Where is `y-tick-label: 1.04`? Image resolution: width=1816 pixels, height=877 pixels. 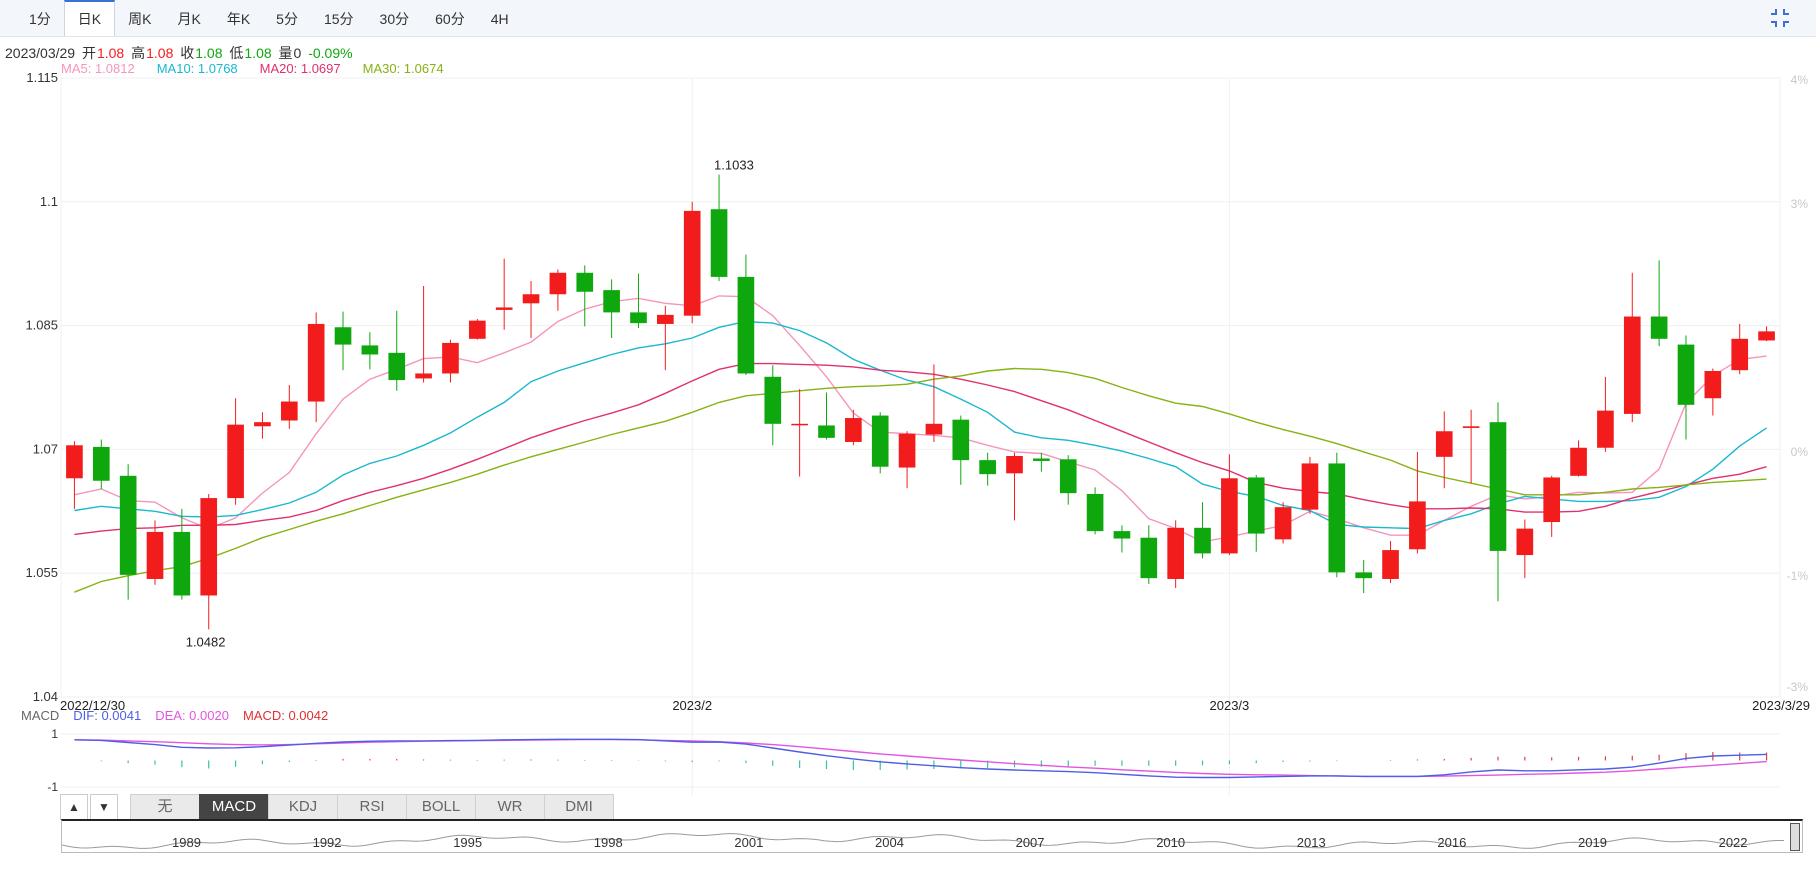 y-tick-label: 1.04 is located at coordinates (45, 696).